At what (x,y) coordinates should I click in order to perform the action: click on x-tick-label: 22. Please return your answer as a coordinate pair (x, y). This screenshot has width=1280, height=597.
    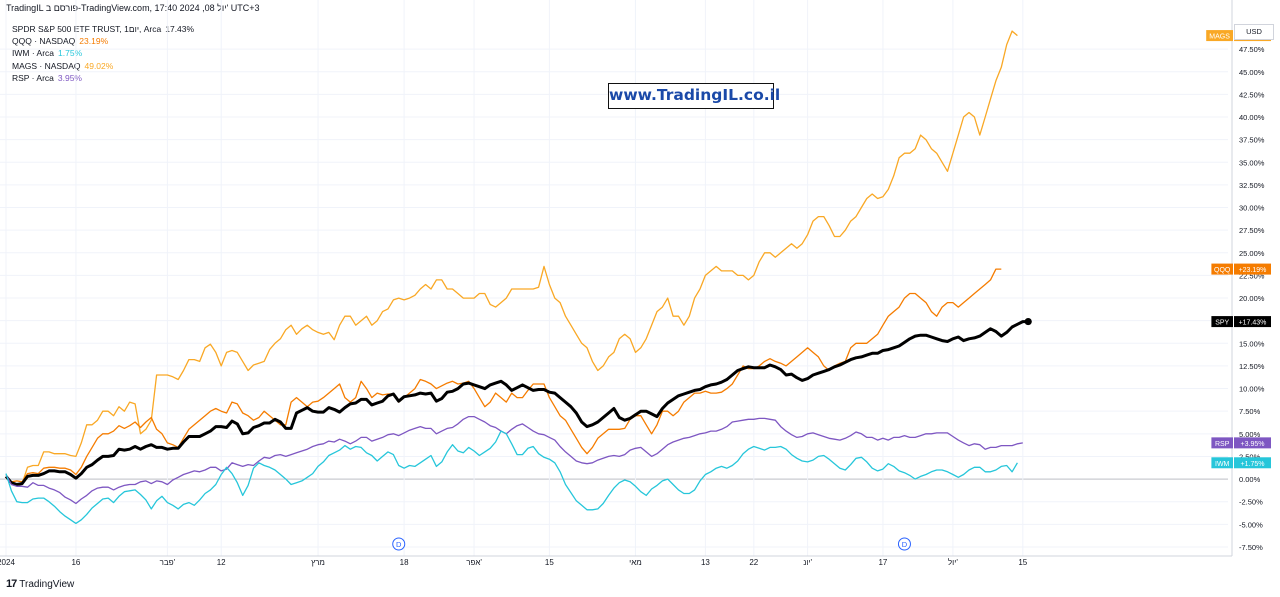
    Looking at the image, I should click on (753, 562).